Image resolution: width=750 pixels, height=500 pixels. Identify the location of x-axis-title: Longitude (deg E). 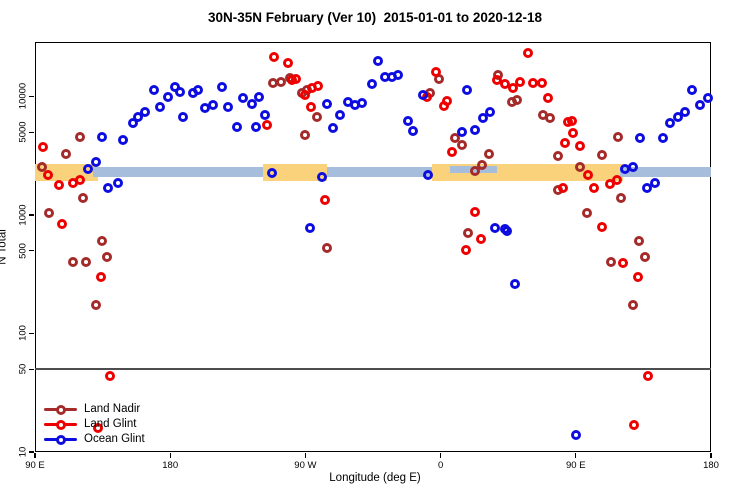
(375, 478).